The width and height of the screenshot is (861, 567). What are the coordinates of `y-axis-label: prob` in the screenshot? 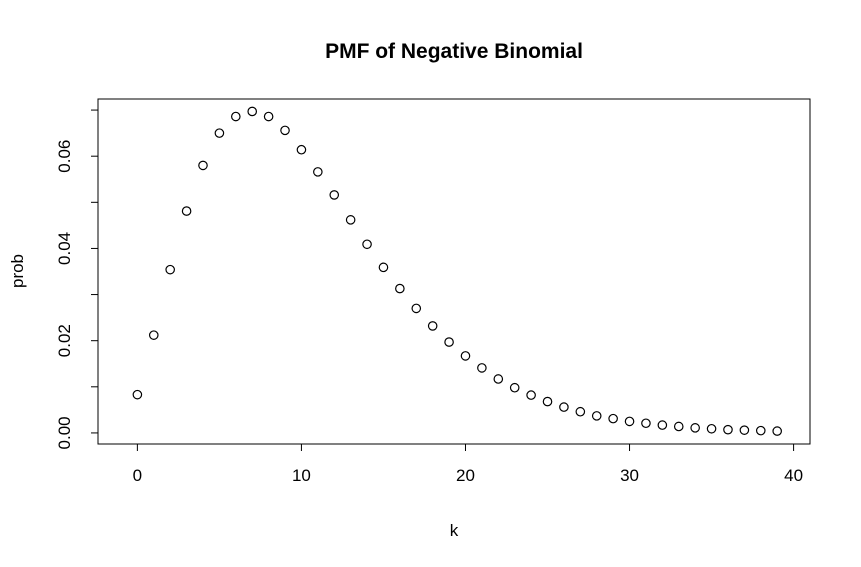 It's located at (17, 271).